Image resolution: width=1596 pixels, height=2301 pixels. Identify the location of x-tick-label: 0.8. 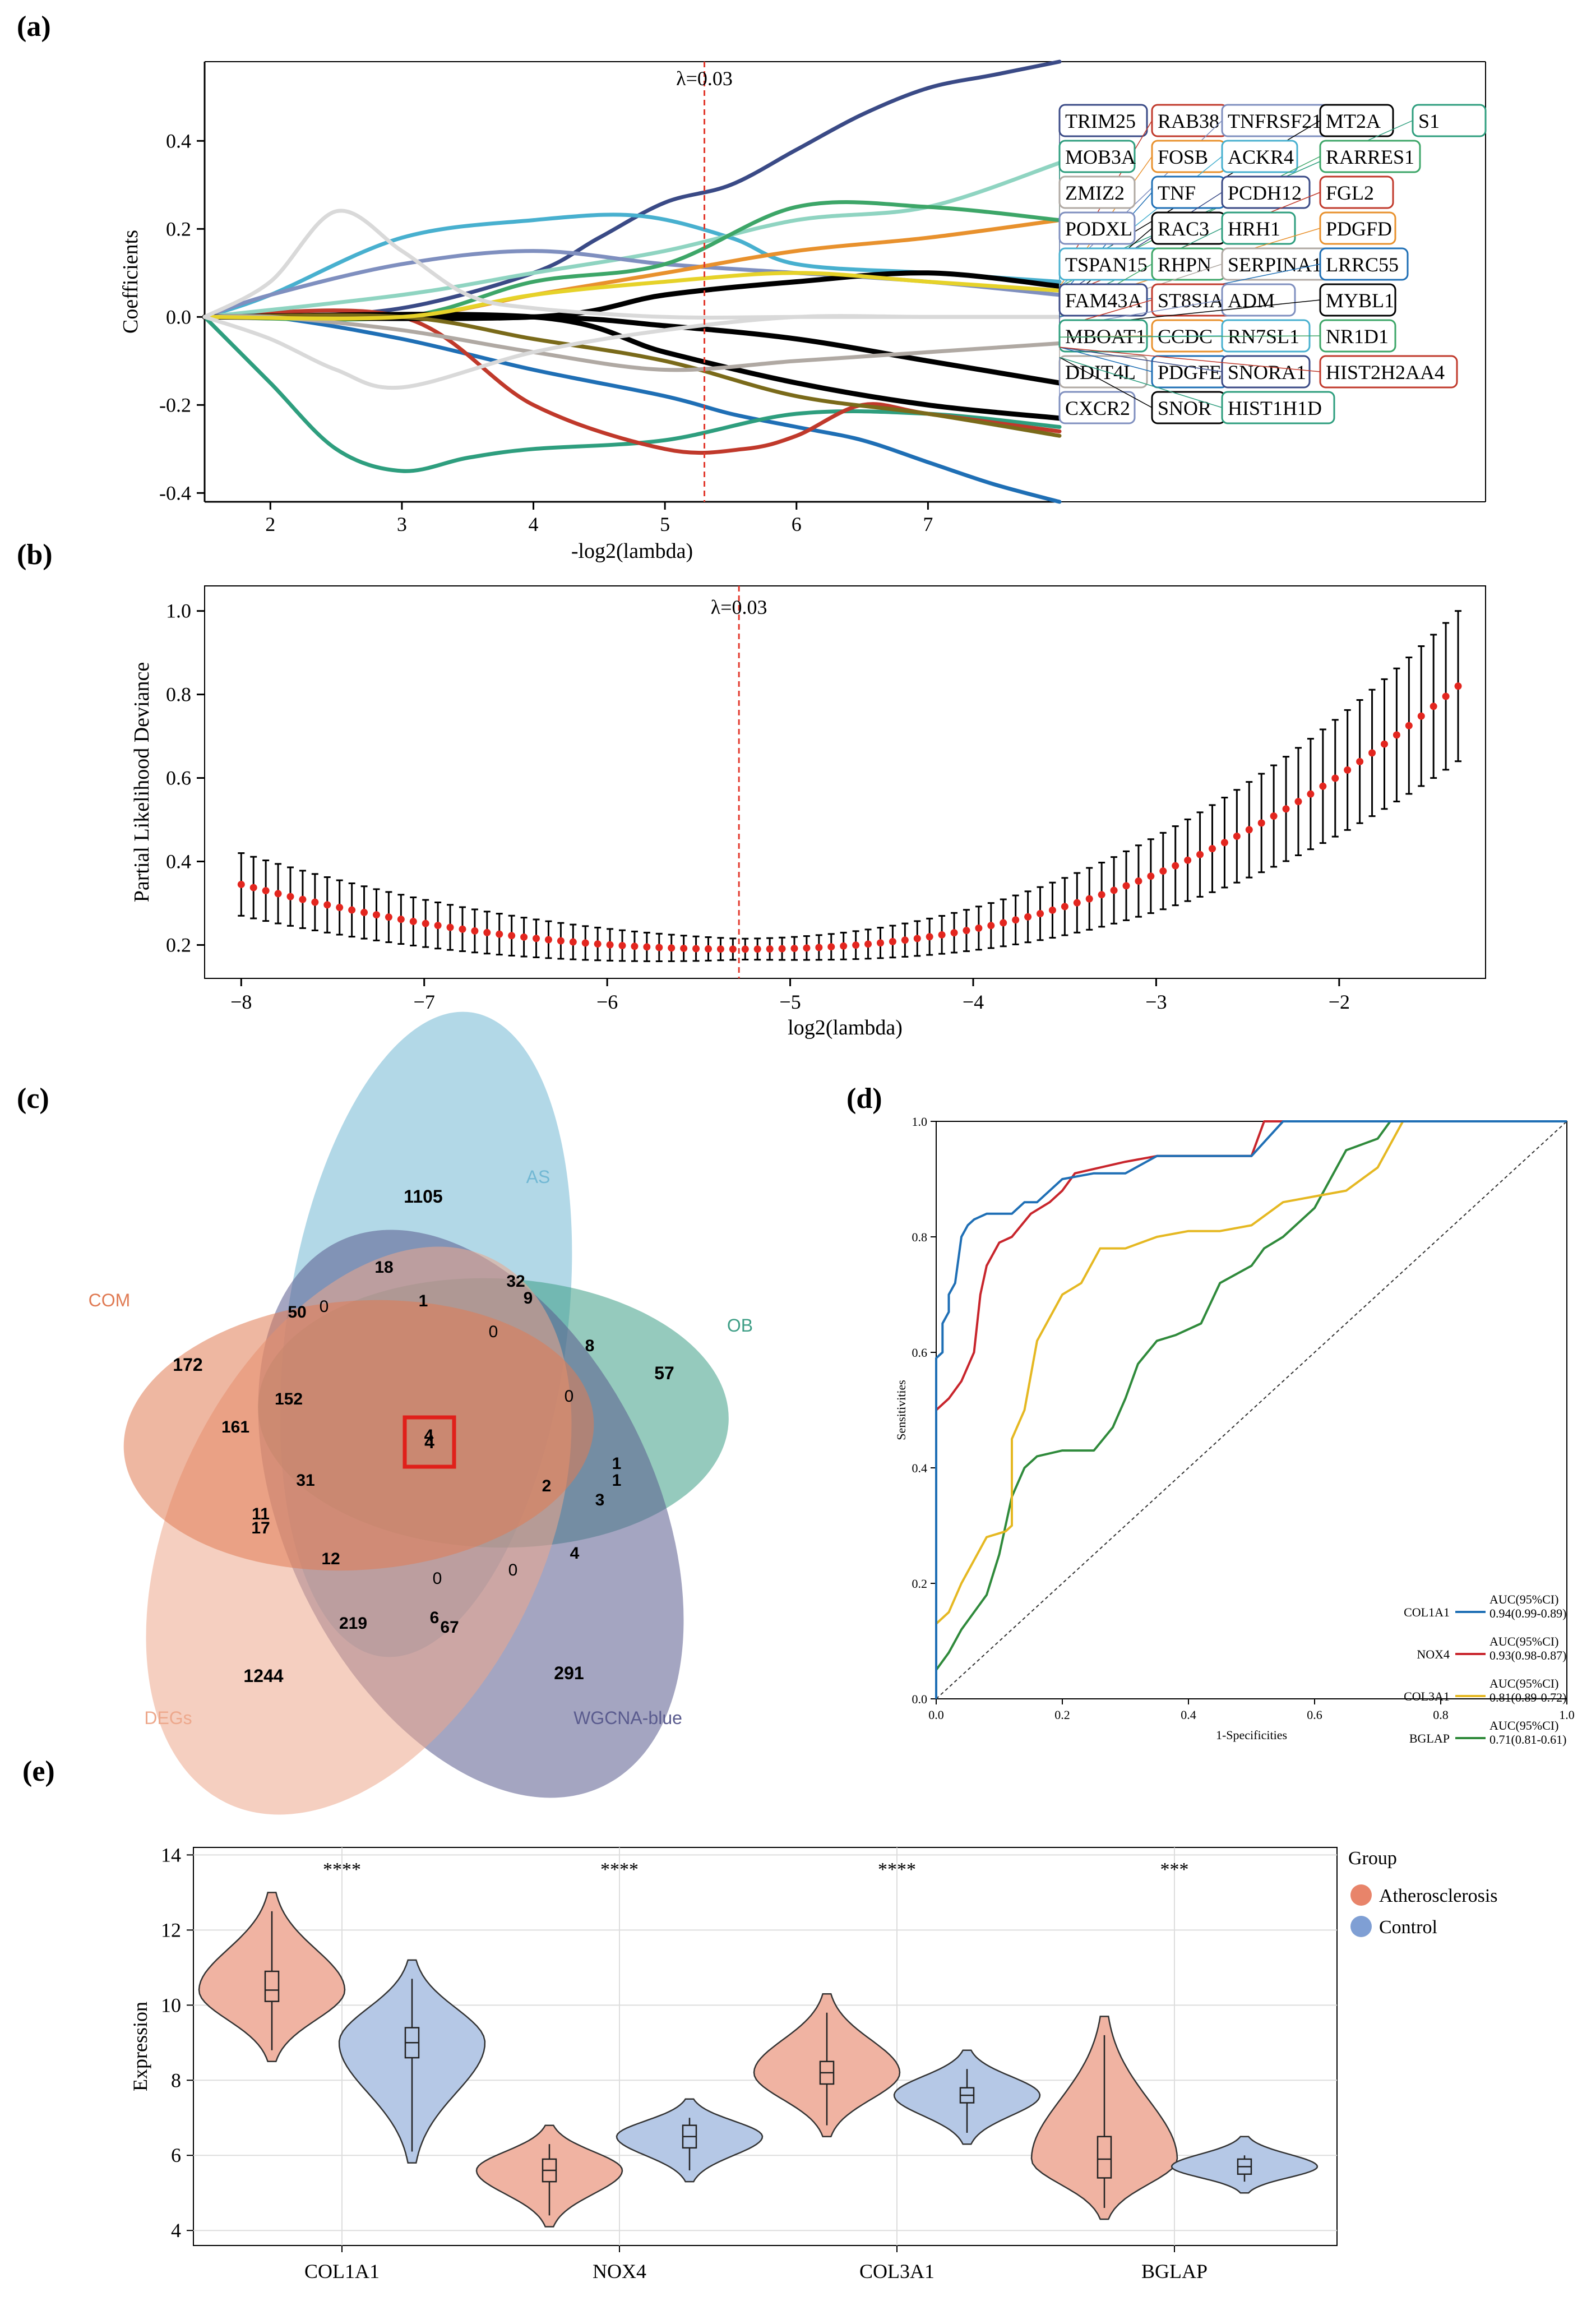
(1441, 1715).